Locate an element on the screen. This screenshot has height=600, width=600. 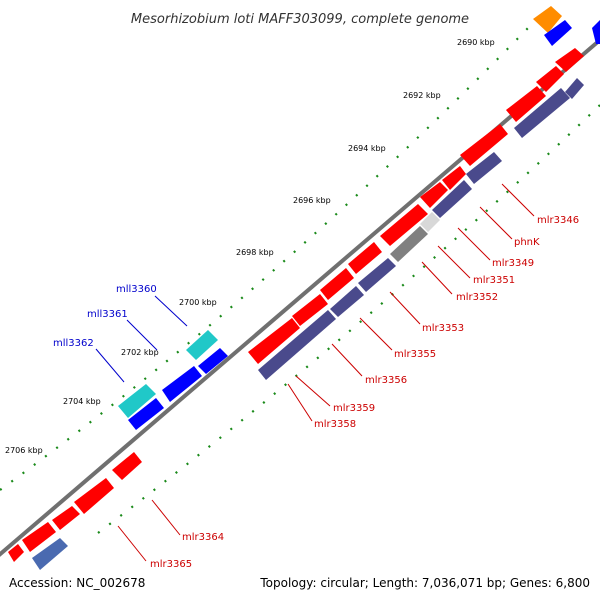
gene-label-mlr3355: mlr3355 is located at coordinates (415, 354).